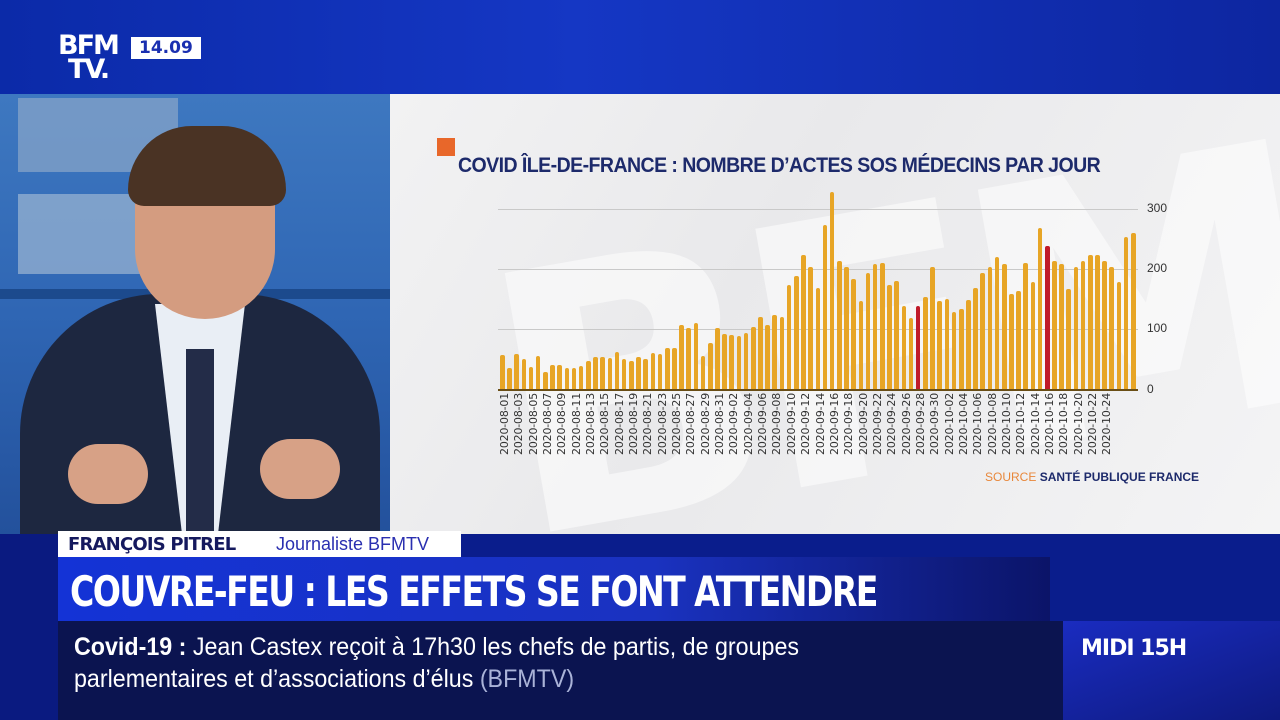 This screenshot has height=720, width=1280. I want to click on guest-hair, so click(207, 166).